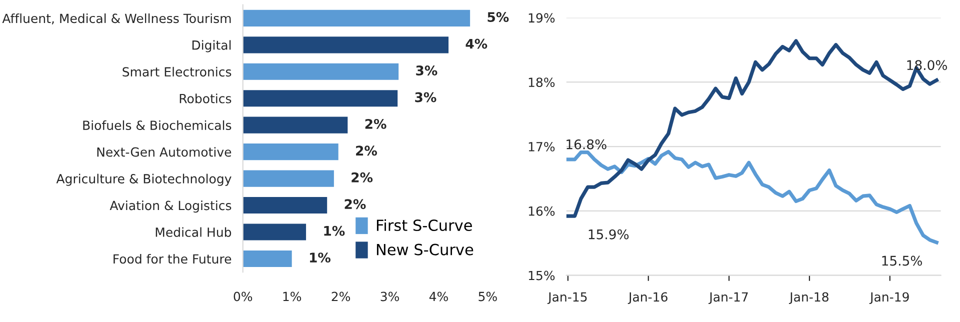 The width and height of the screenshot is (960, 322). What do you see at coordinates (808, 298) in the screenshot?
I see `x-tick-label: Jan-18` at bounding box center [808, 298].